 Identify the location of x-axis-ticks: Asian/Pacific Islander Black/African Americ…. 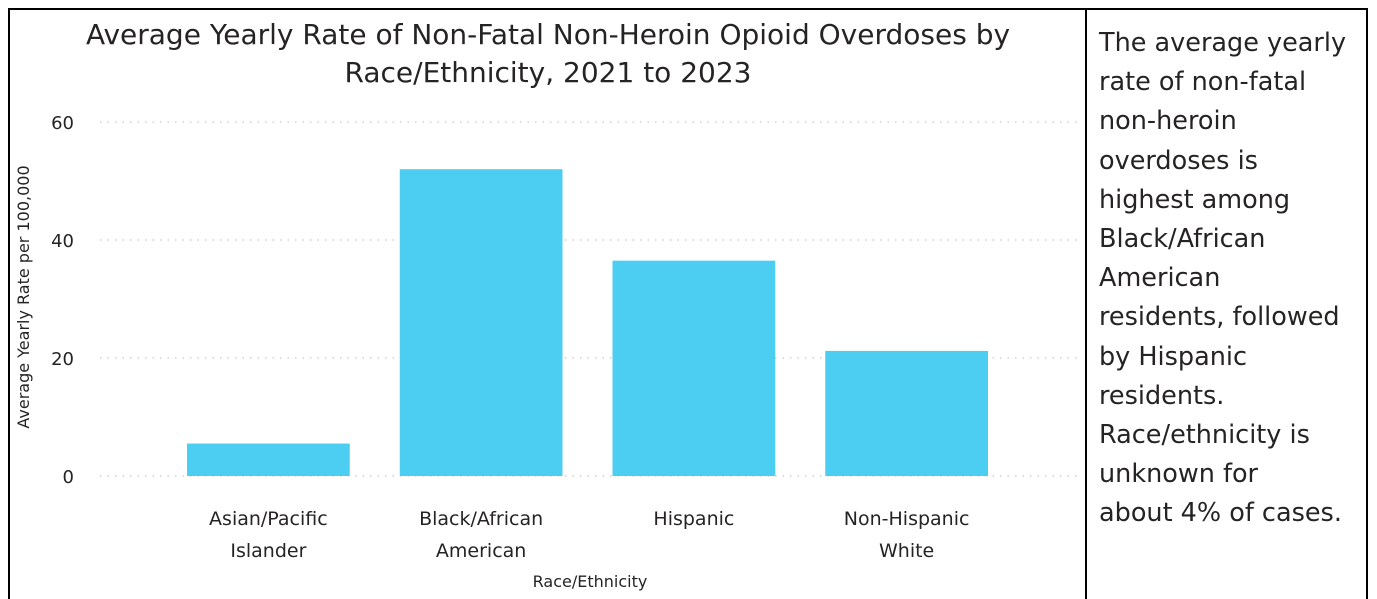
(589, 535).